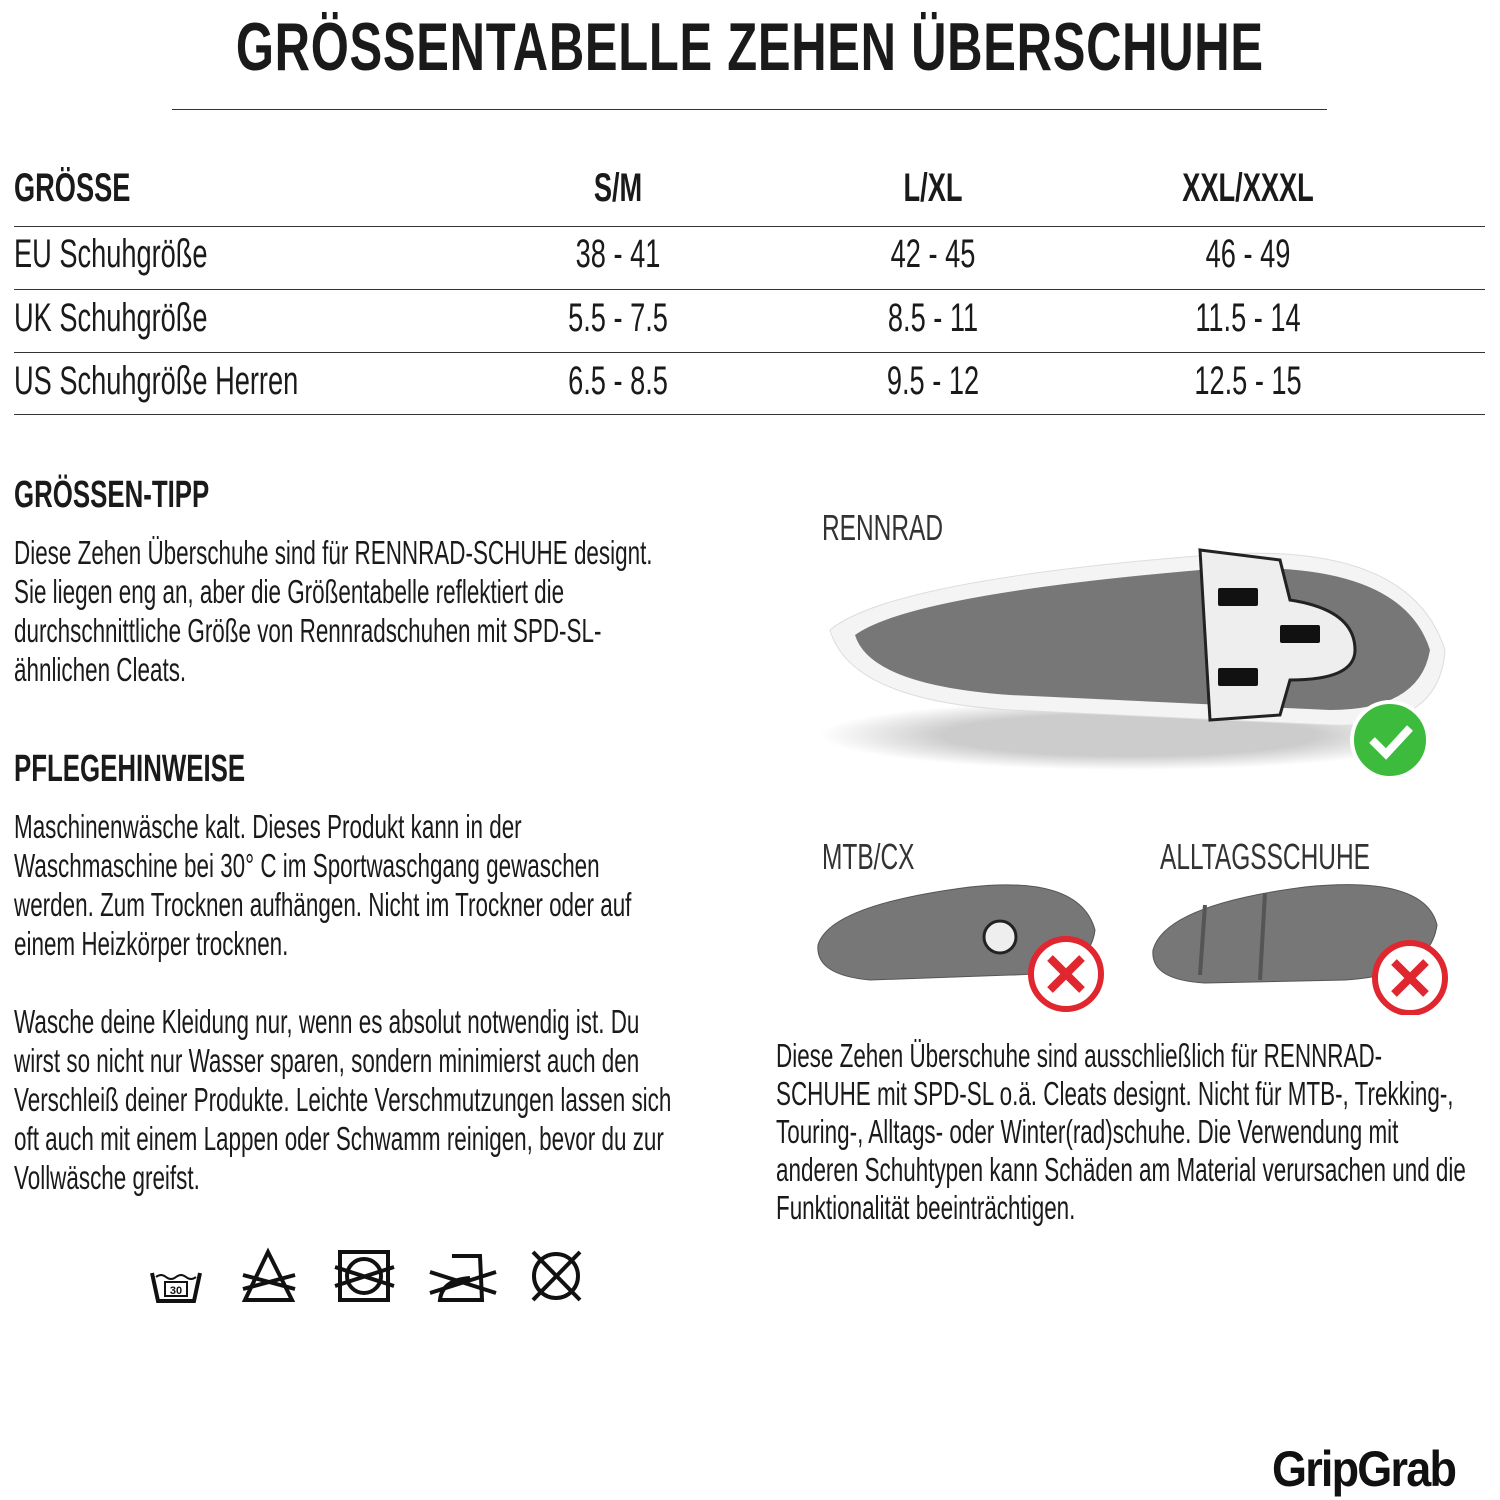 The height and width of the screenshot is (1500, 1500). Describe the element at coordinates (883, 527) in the screenshot. I see `road-label: RENNRAD` at that location.